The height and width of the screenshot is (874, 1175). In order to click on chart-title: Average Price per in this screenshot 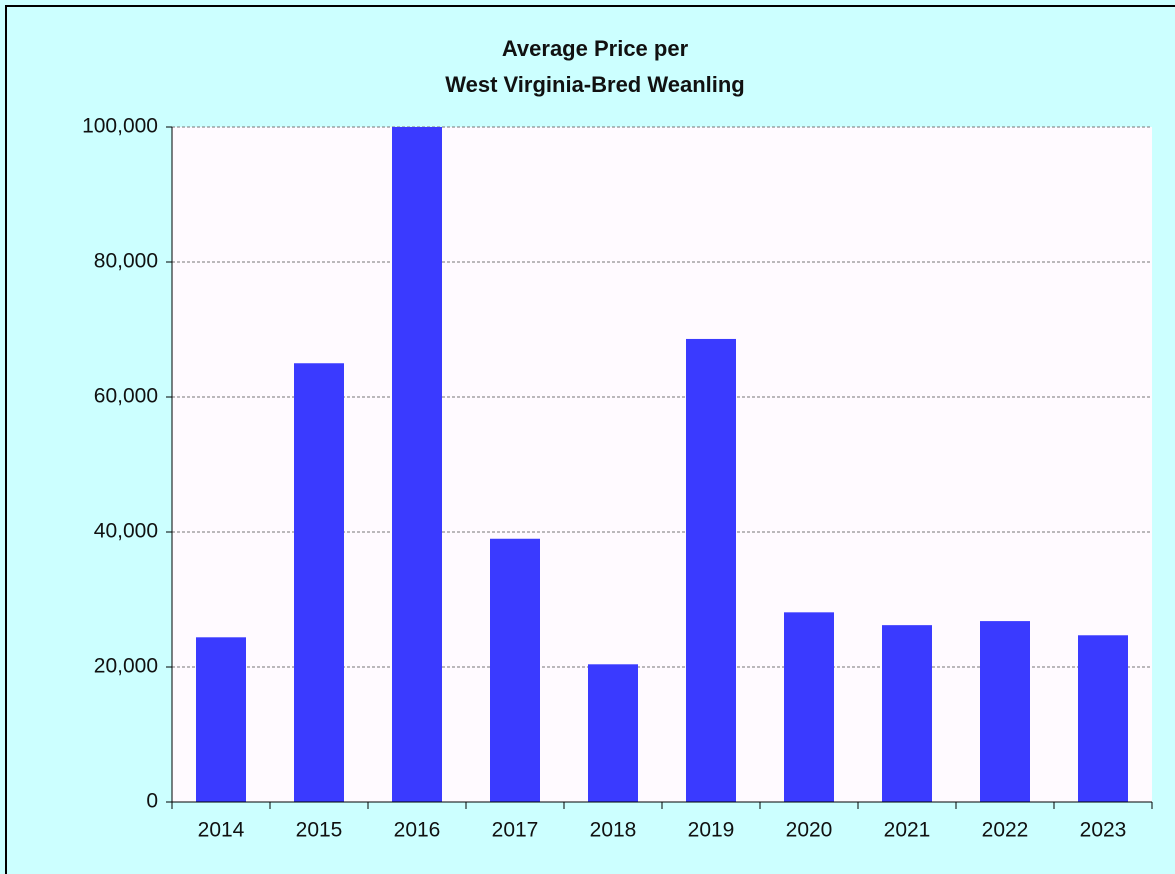, I will do `click(595, 48)`.